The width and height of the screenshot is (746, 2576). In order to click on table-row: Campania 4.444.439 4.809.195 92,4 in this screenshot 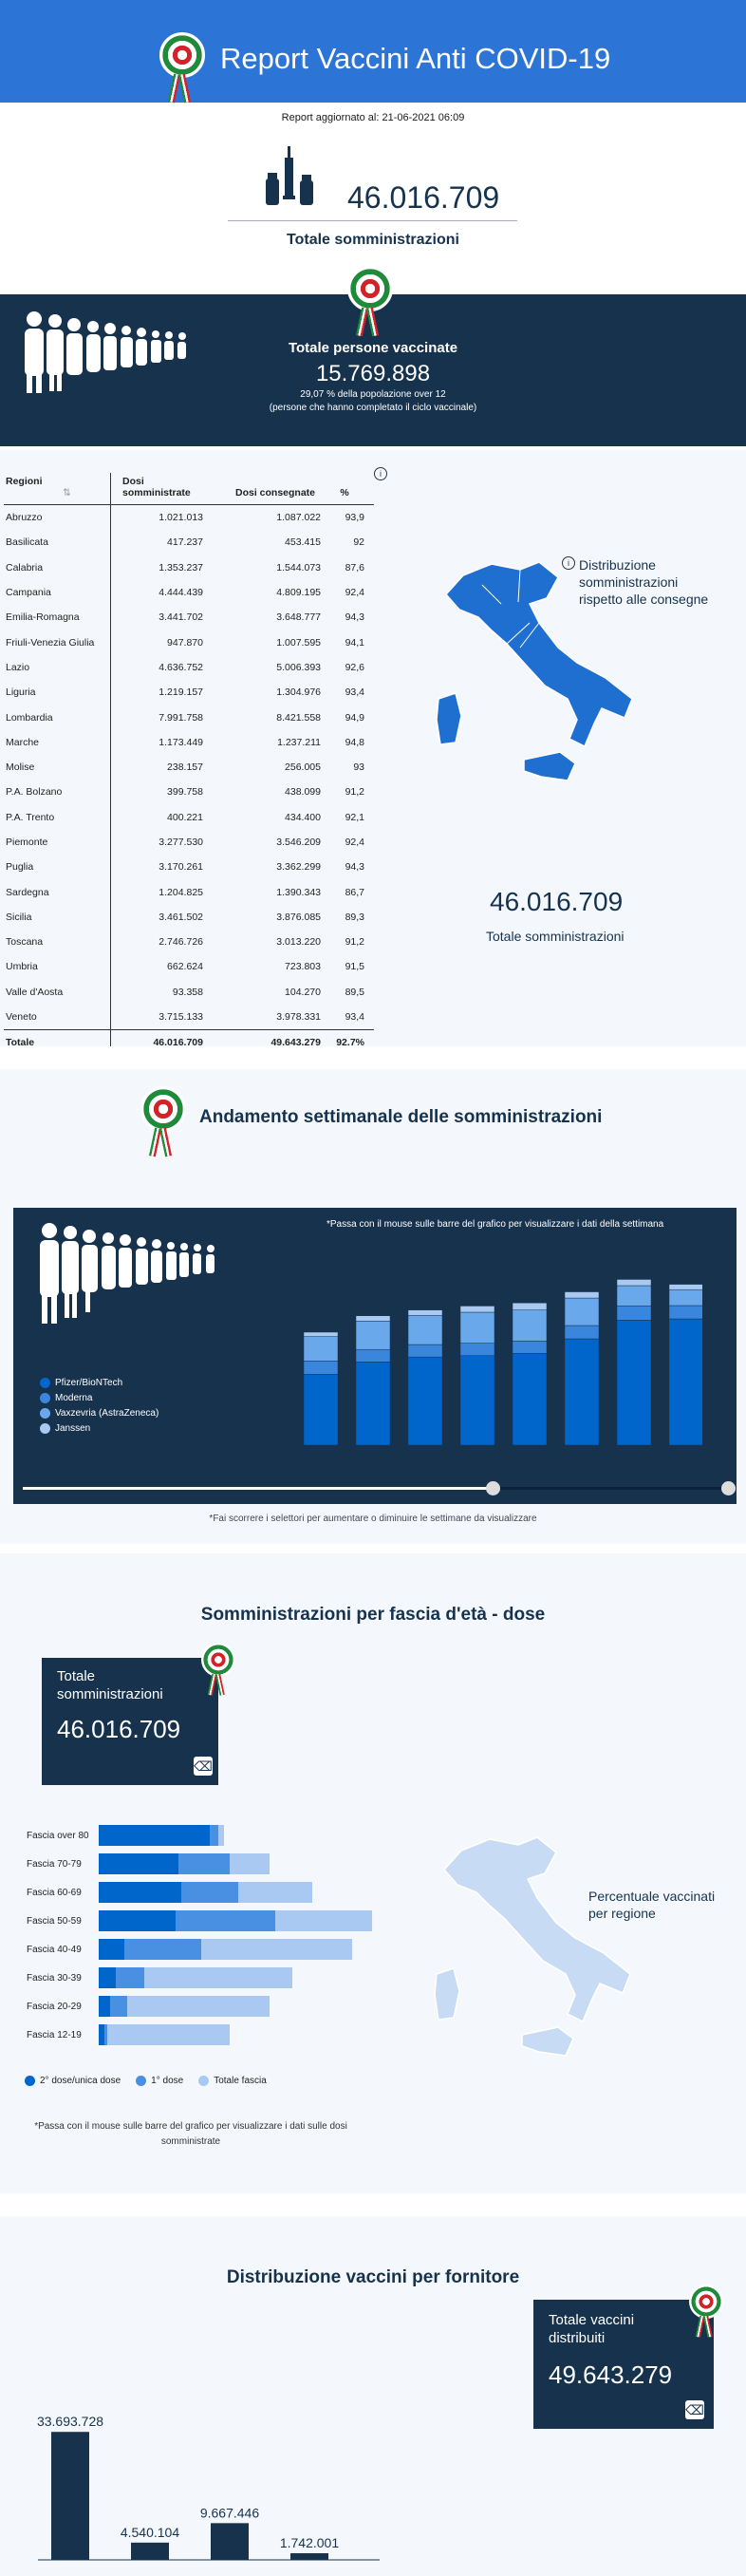, I will do `click(189, 592)`.